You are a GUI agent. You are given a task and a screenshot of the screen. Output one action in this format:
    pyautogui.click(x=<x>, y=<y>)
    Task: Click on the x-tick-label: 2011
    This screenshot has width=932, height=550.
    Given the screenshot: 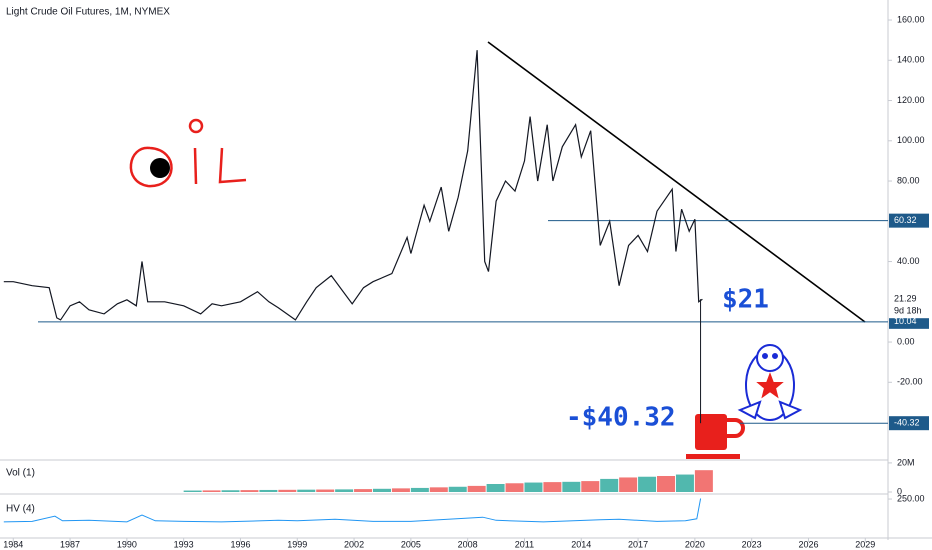 What is the action you would take?
    pyautogui.click(x=524, y=544)
    